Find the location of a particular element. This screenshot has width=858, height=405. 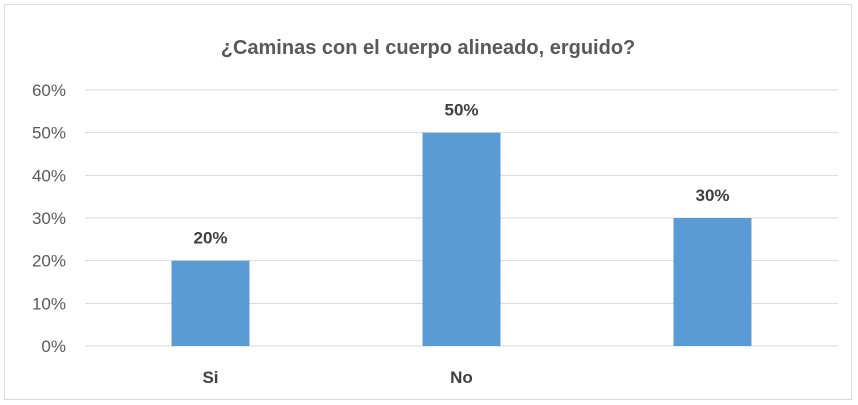

y-tick-label: 0% is located at coordinates (53, 346).